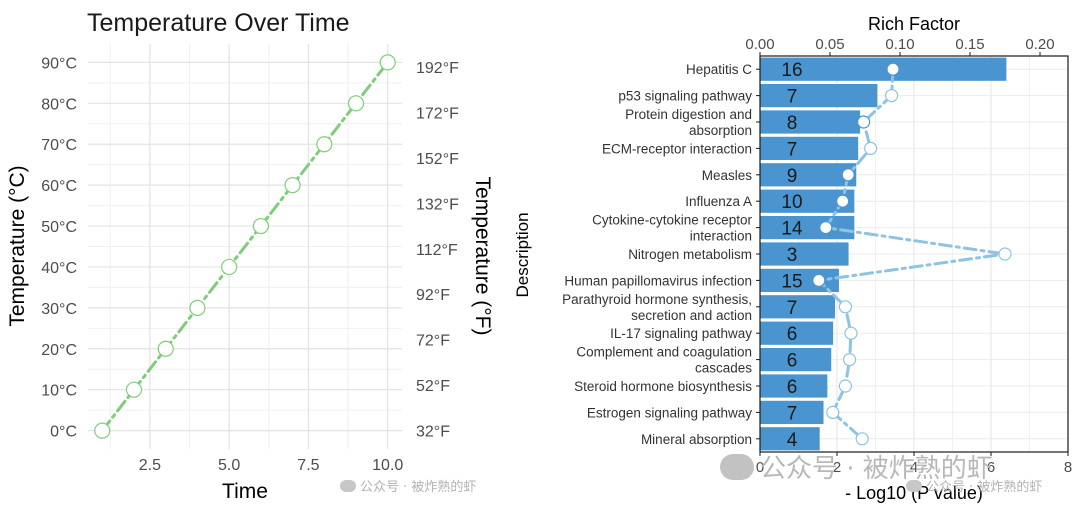 This screenshot has height=515, width=1080. What do you see at coordinates (914, 467) in the screenshot?
I see `x-tick-label: 4` at bounding box center [914, 467].